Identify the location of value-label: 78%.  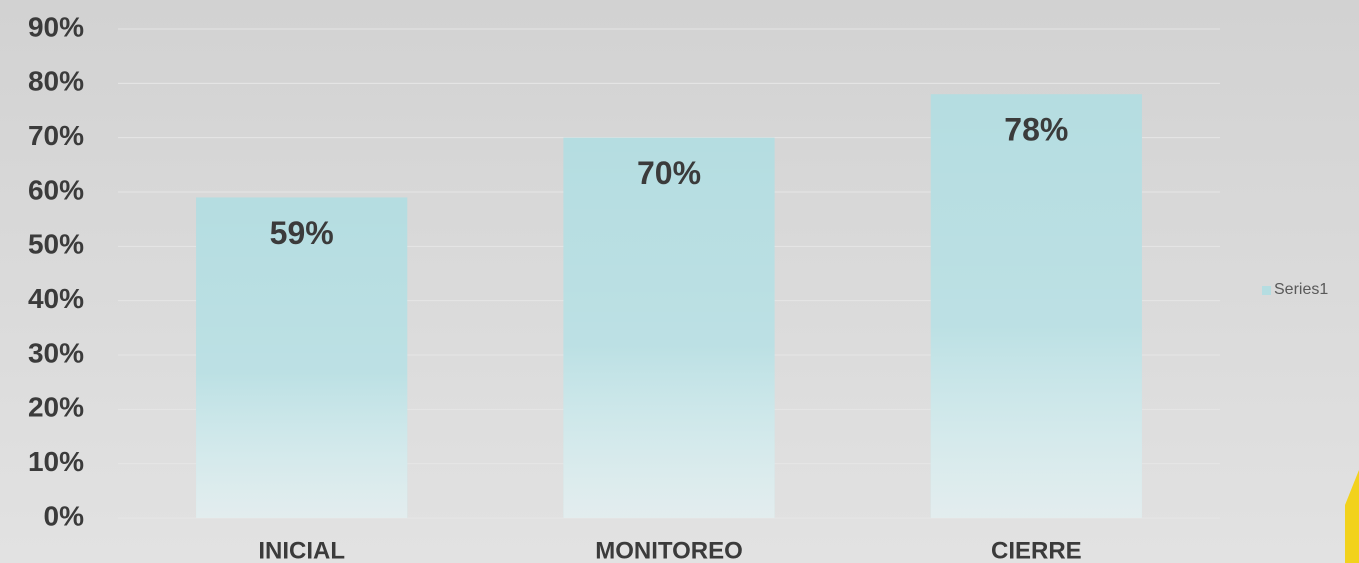
(1036, 130).